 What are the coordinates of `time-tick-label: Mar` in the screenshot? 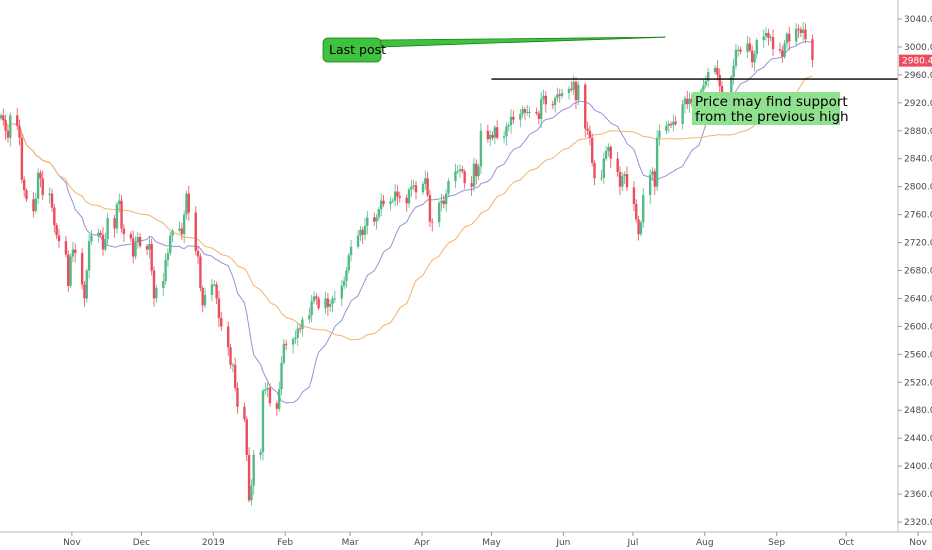 It's located at (350, 543).